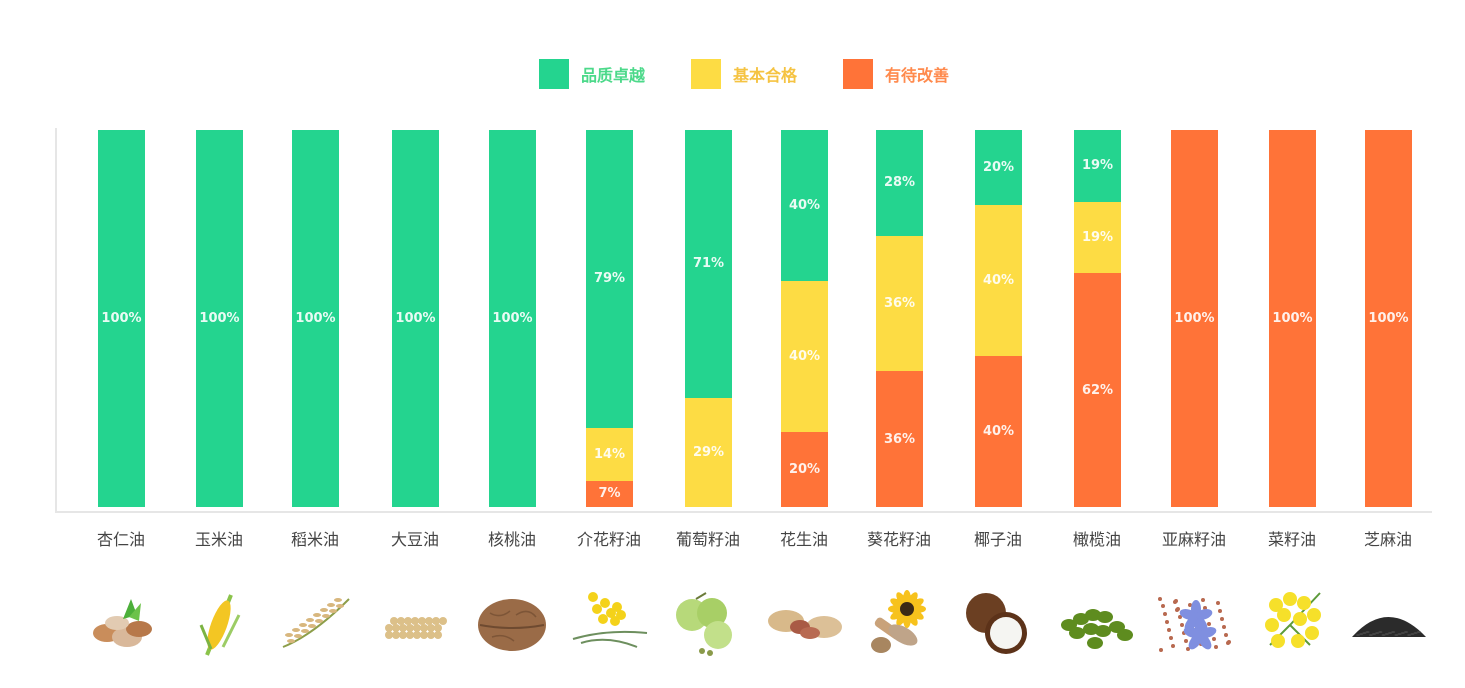  Describe the element at coordinates (896, 74) in the screenshot. I see `legend-item-improve: 有待改善` at that location.